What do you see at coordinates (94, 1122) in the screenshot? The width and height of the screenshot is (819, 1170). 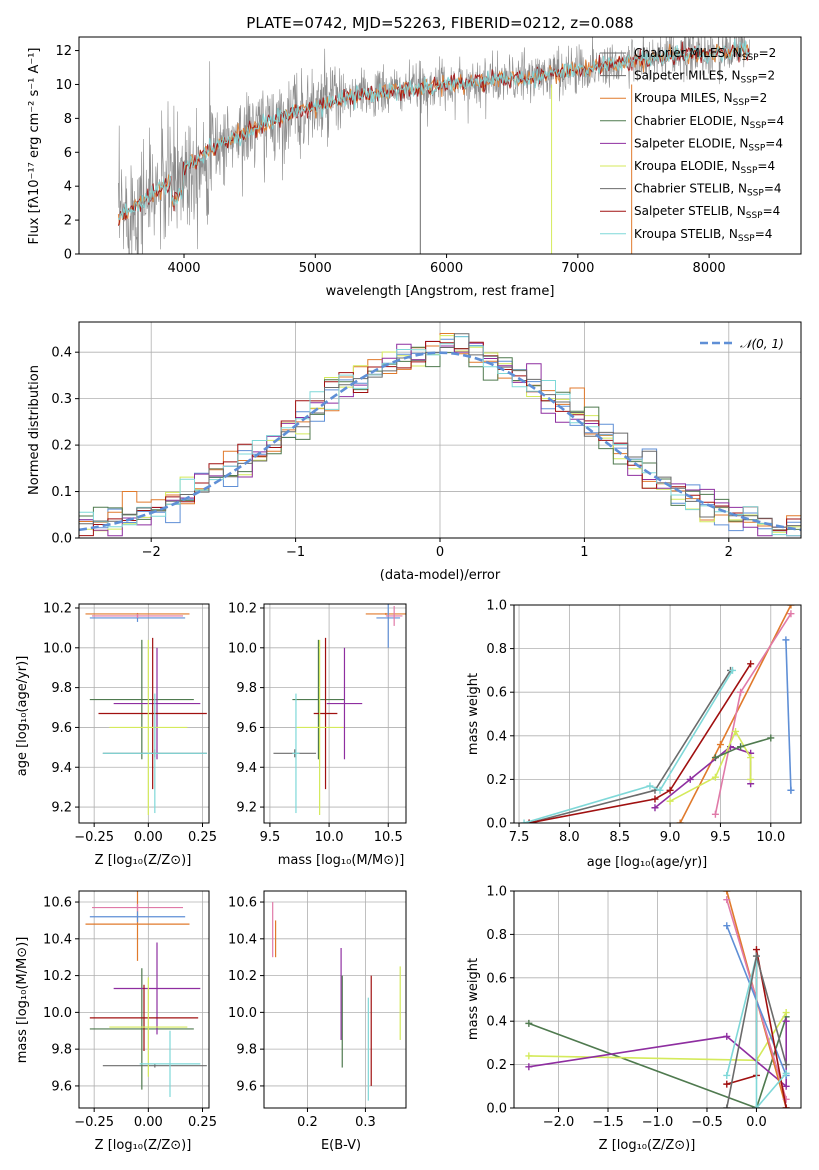 I see `x-tick-label: −0.25` at bounding box center [94, 1122].